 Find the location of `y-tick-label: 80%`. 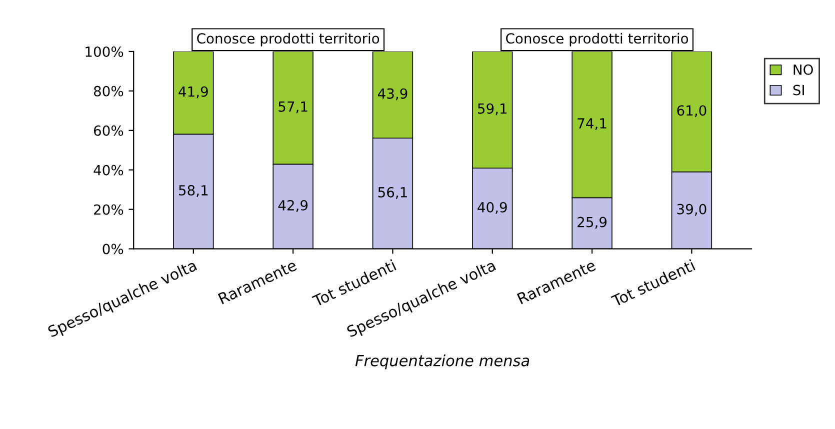

y-tick-label: 80% is located at coordinates (109, 91).